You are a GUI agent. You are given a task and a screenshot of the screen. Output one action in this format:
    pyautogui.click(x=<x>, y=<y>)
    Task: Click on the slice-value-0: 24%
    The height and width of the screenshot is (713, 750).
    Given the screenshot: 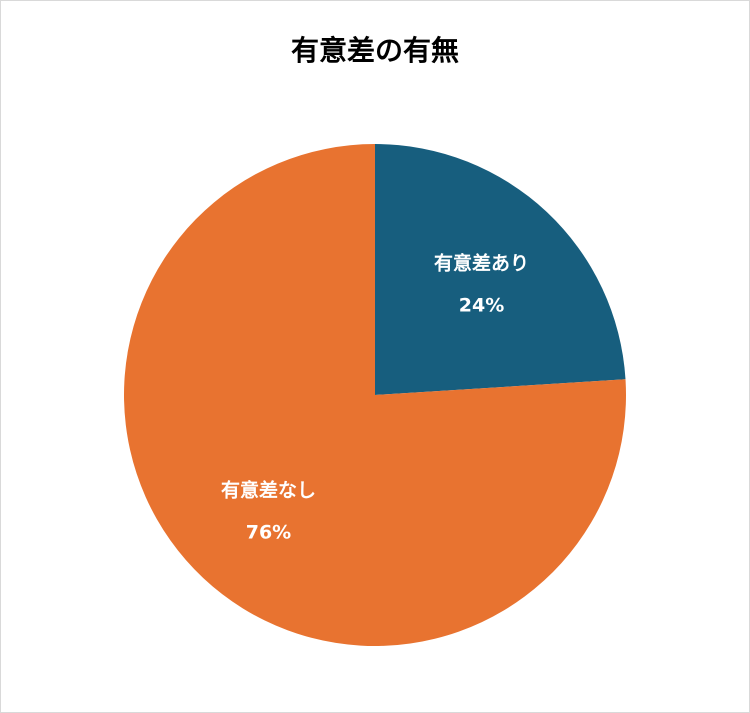 What is the action you would take?
    pyautogui.click(x=481, y=306)
    